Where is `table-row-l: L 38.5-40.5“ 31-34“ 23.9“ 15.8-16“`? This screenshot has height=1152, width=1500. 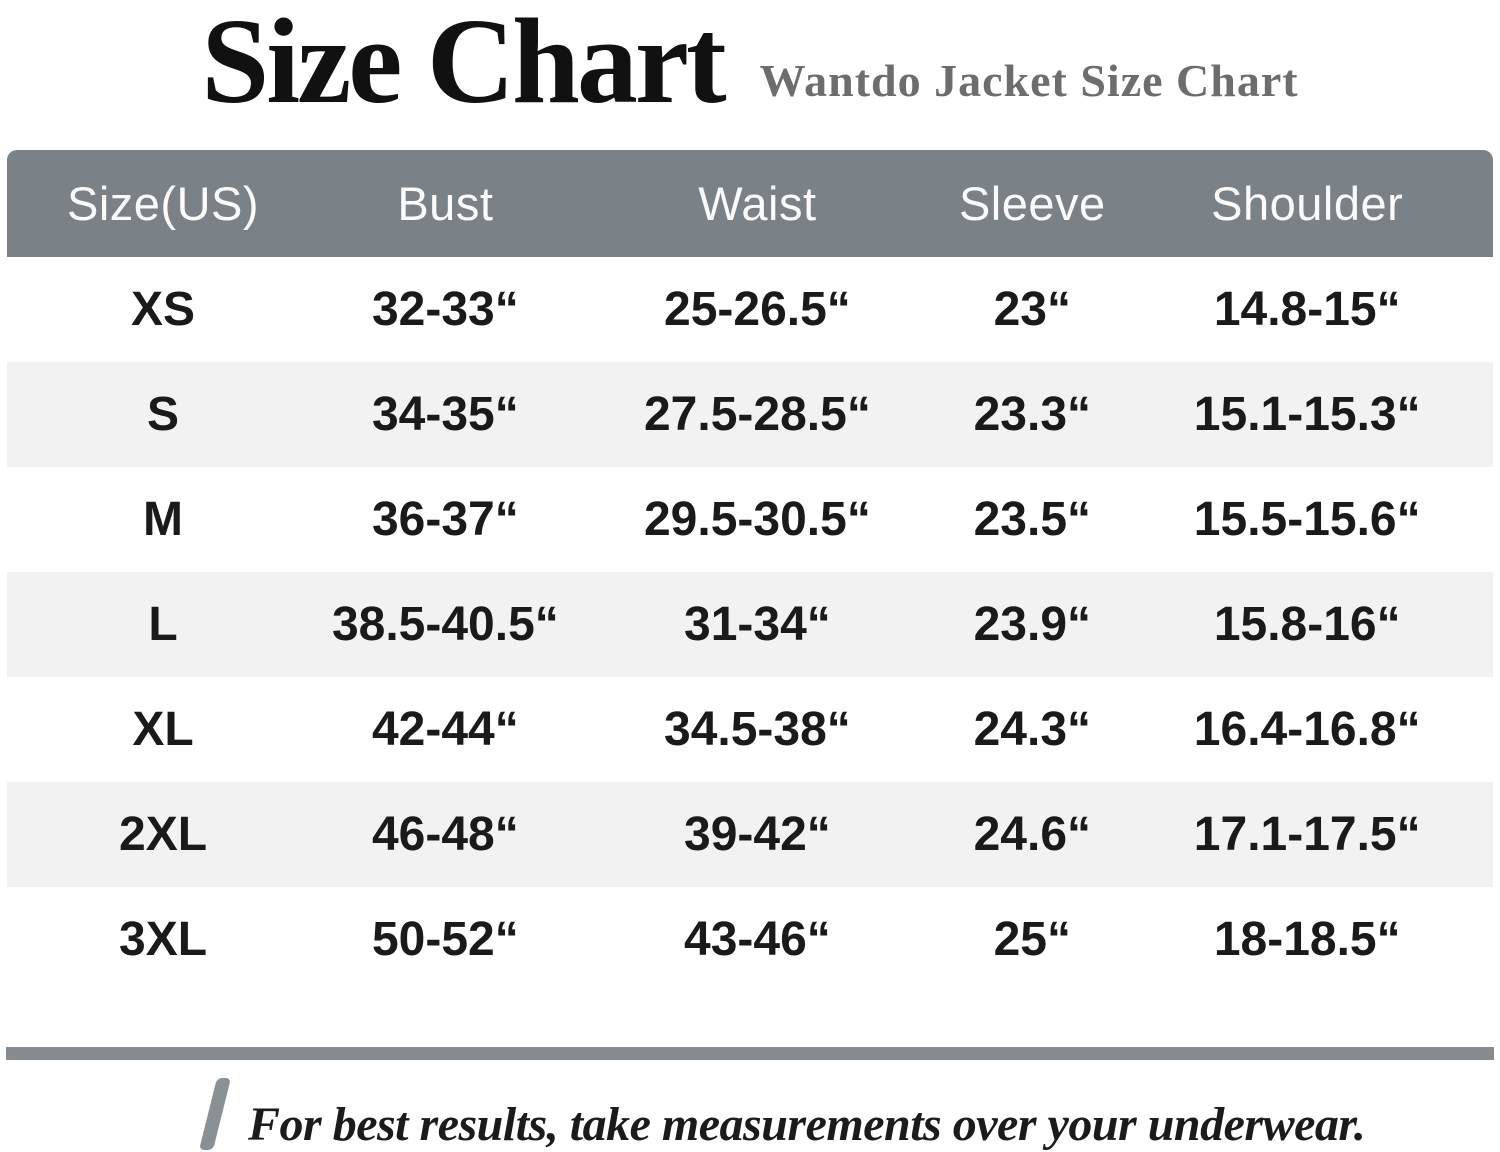
table-row-l: L 38.5-40.5“ 31-34“ 23.9“ 15.8-16“ is located at coordinates (750, 624).